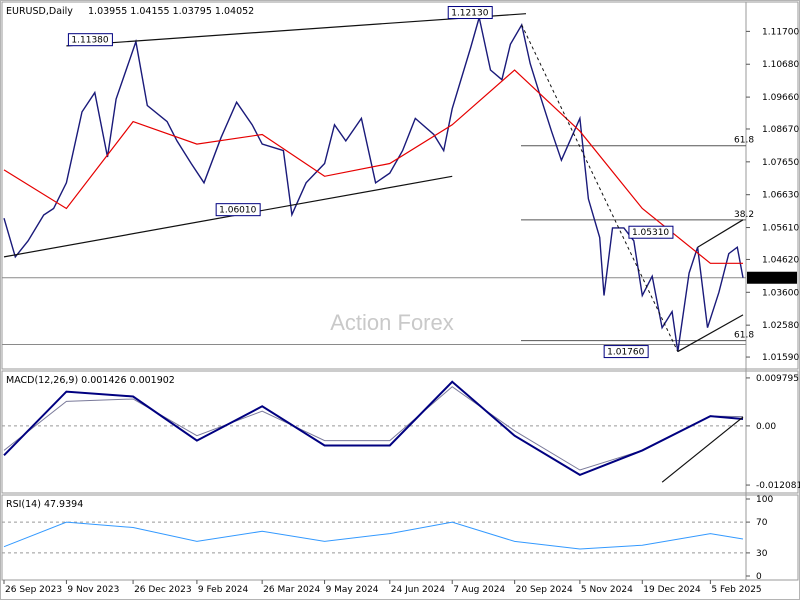 The width and height of the screenshot is (800, 600). I want to click on last-price-tag, so click(772, 277).